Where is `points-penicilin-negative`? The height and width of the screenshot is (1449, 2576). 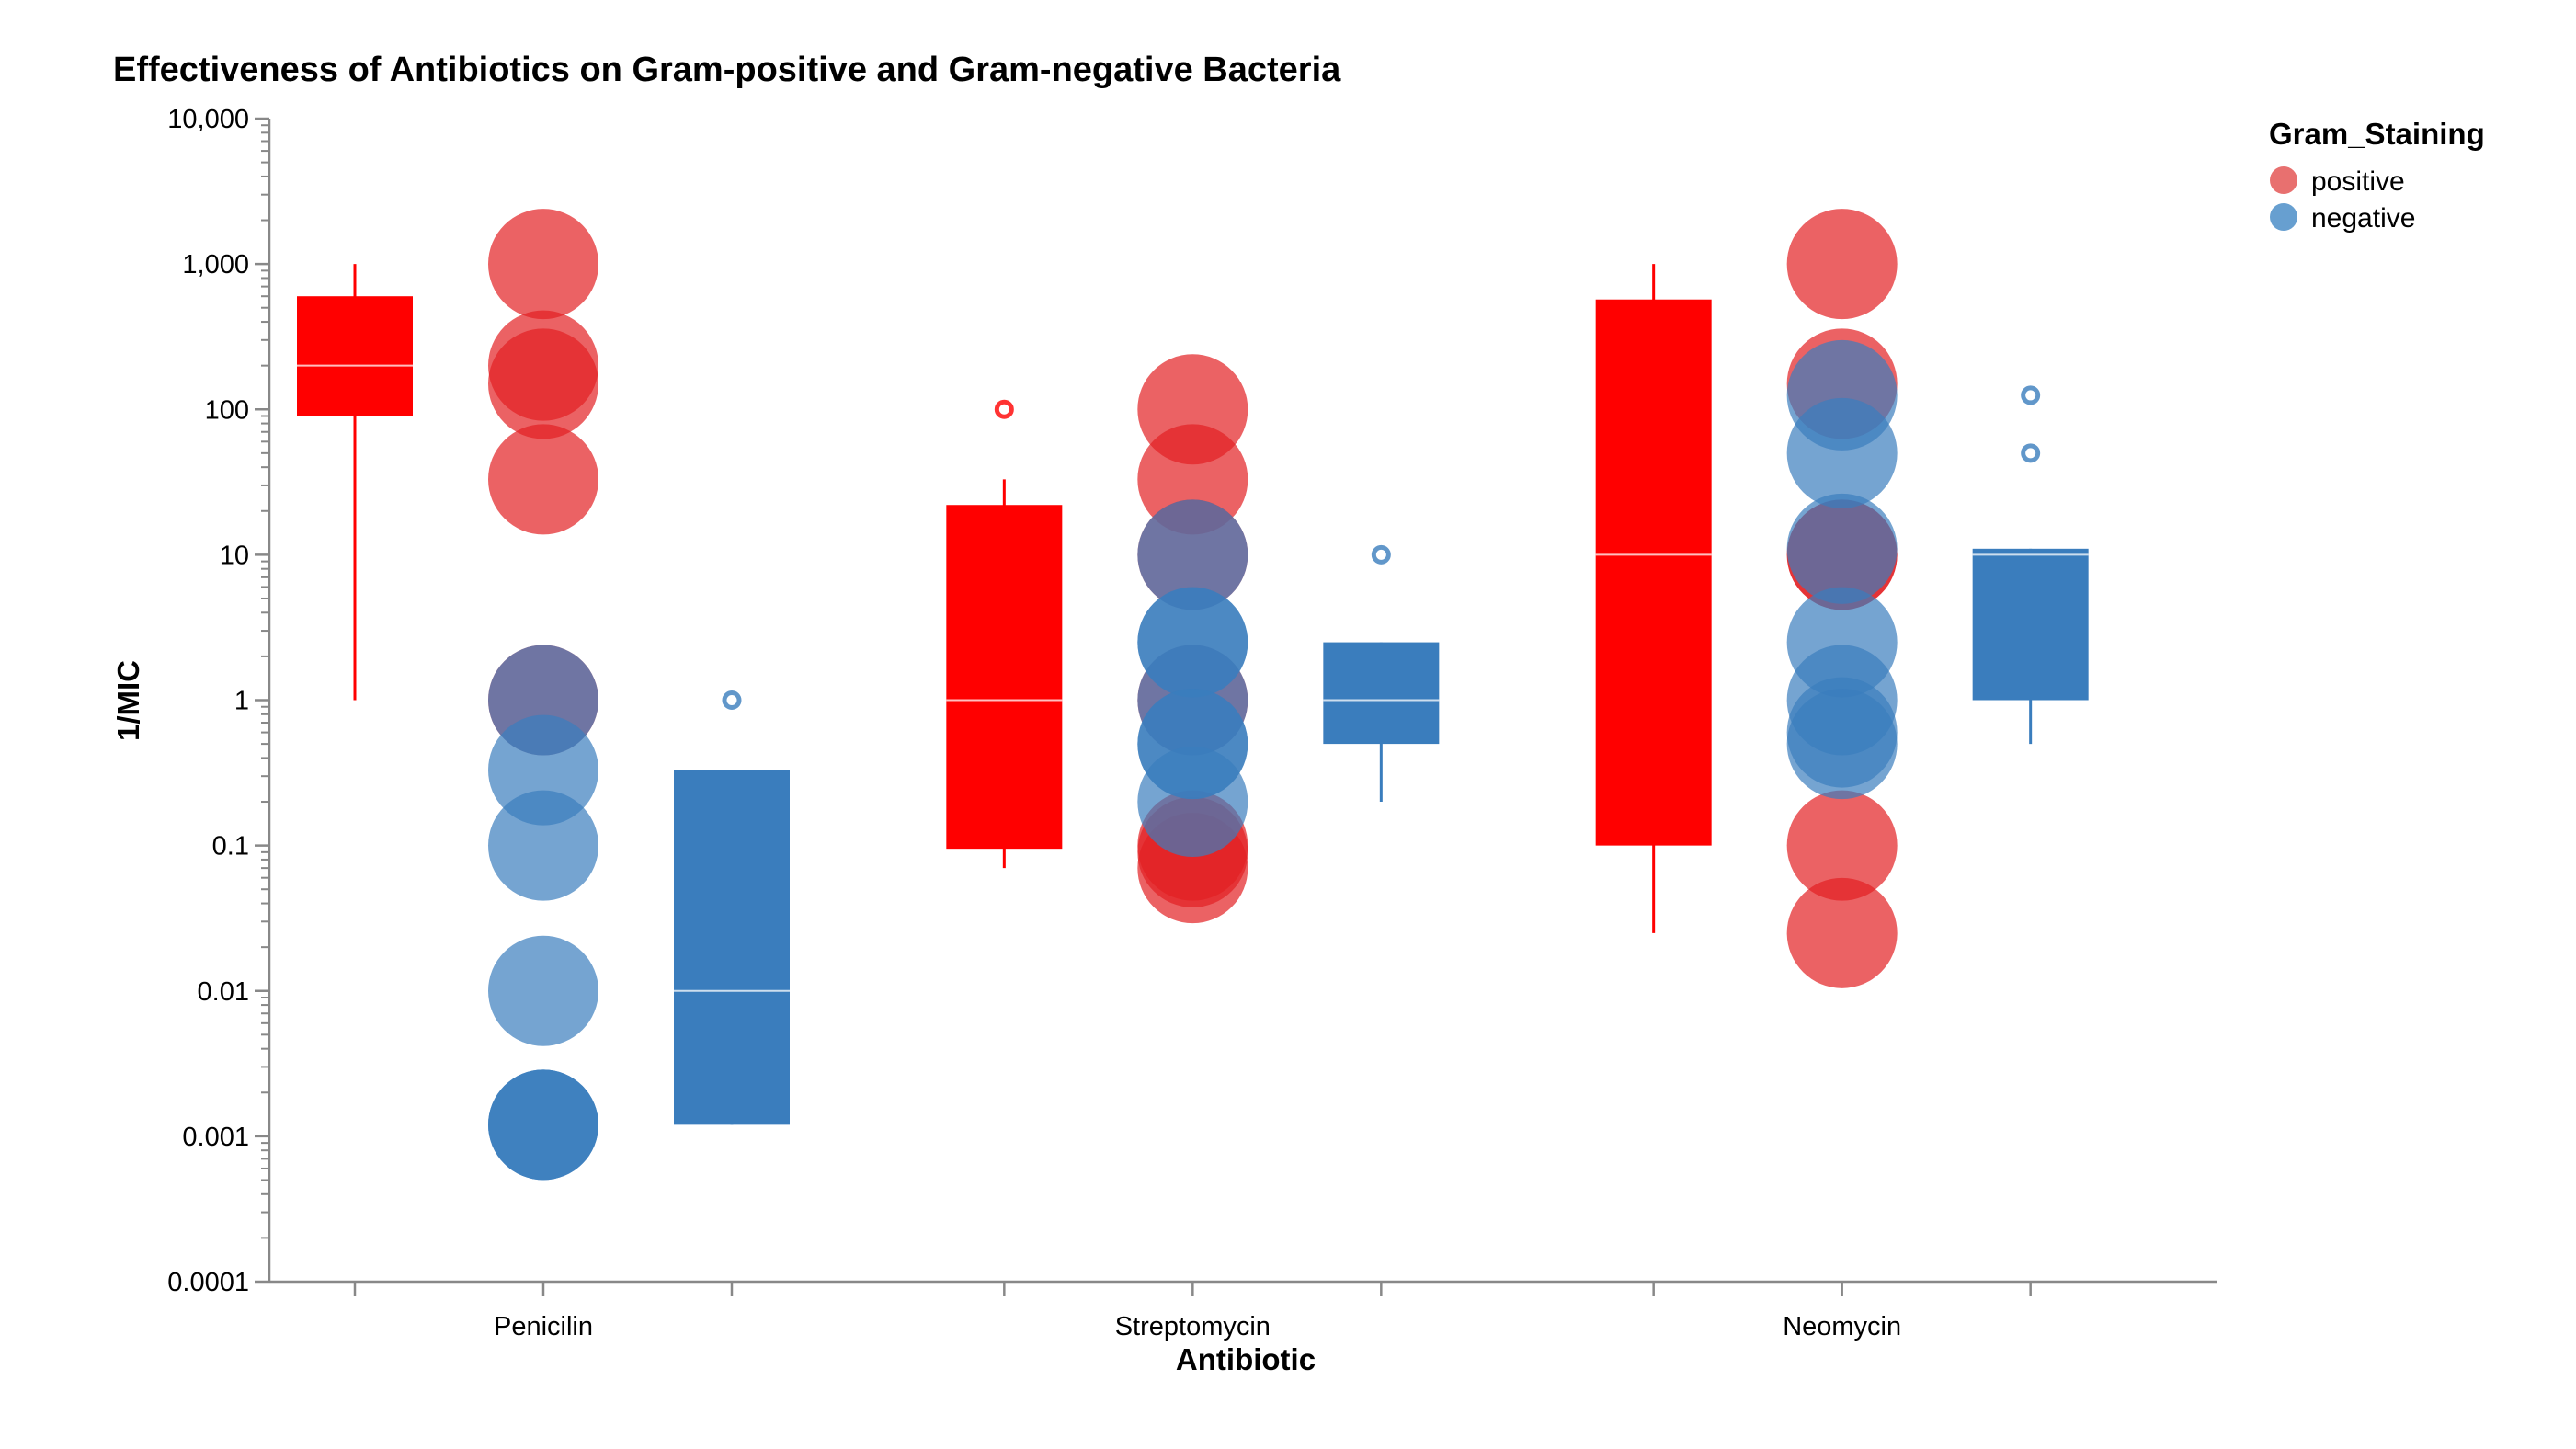
points-penicilin-negative is located at coordinates (543, 913).